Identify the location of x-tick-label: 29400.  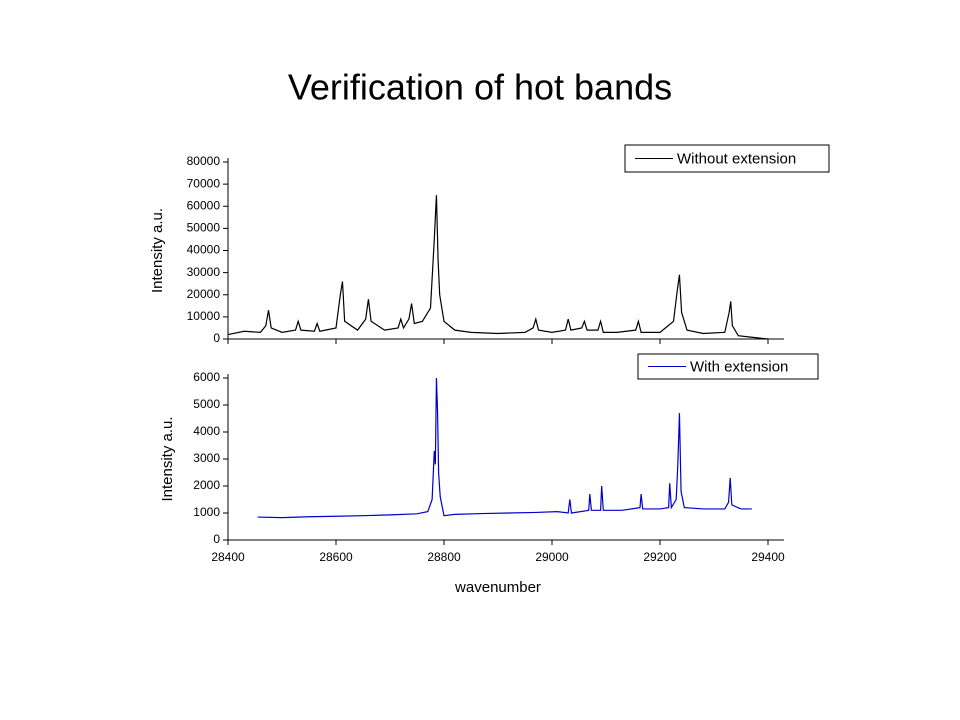
(768, 557).